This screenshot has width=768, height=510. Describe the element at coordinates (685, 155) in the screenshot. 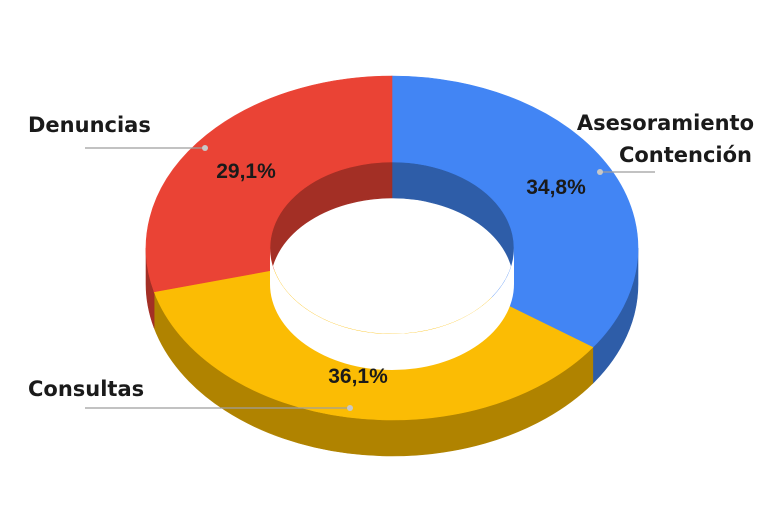

I see `category-label-asesoramiento-line2: Contención` at that location.